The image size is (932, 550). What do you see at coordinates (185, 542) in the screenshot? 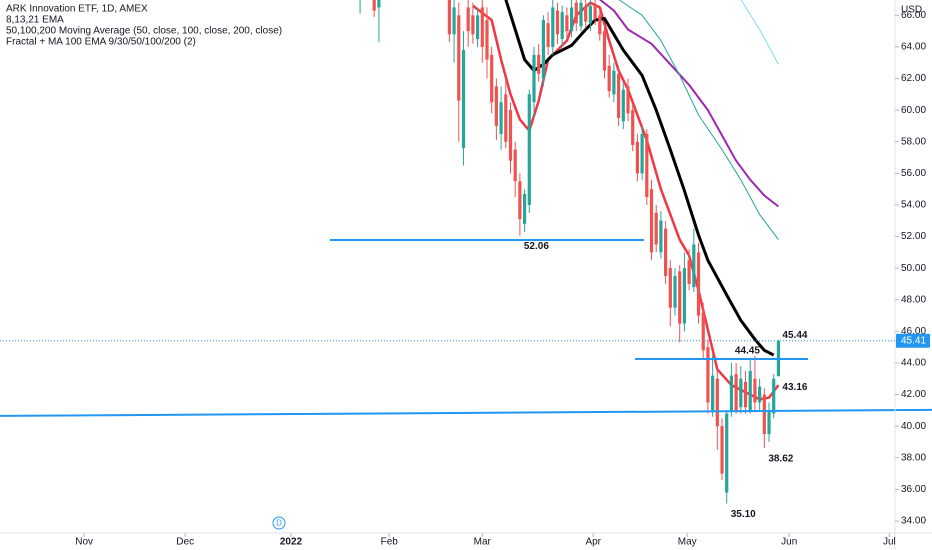
I see `x-tick-label: Dec` at bounding box center [185, 542].